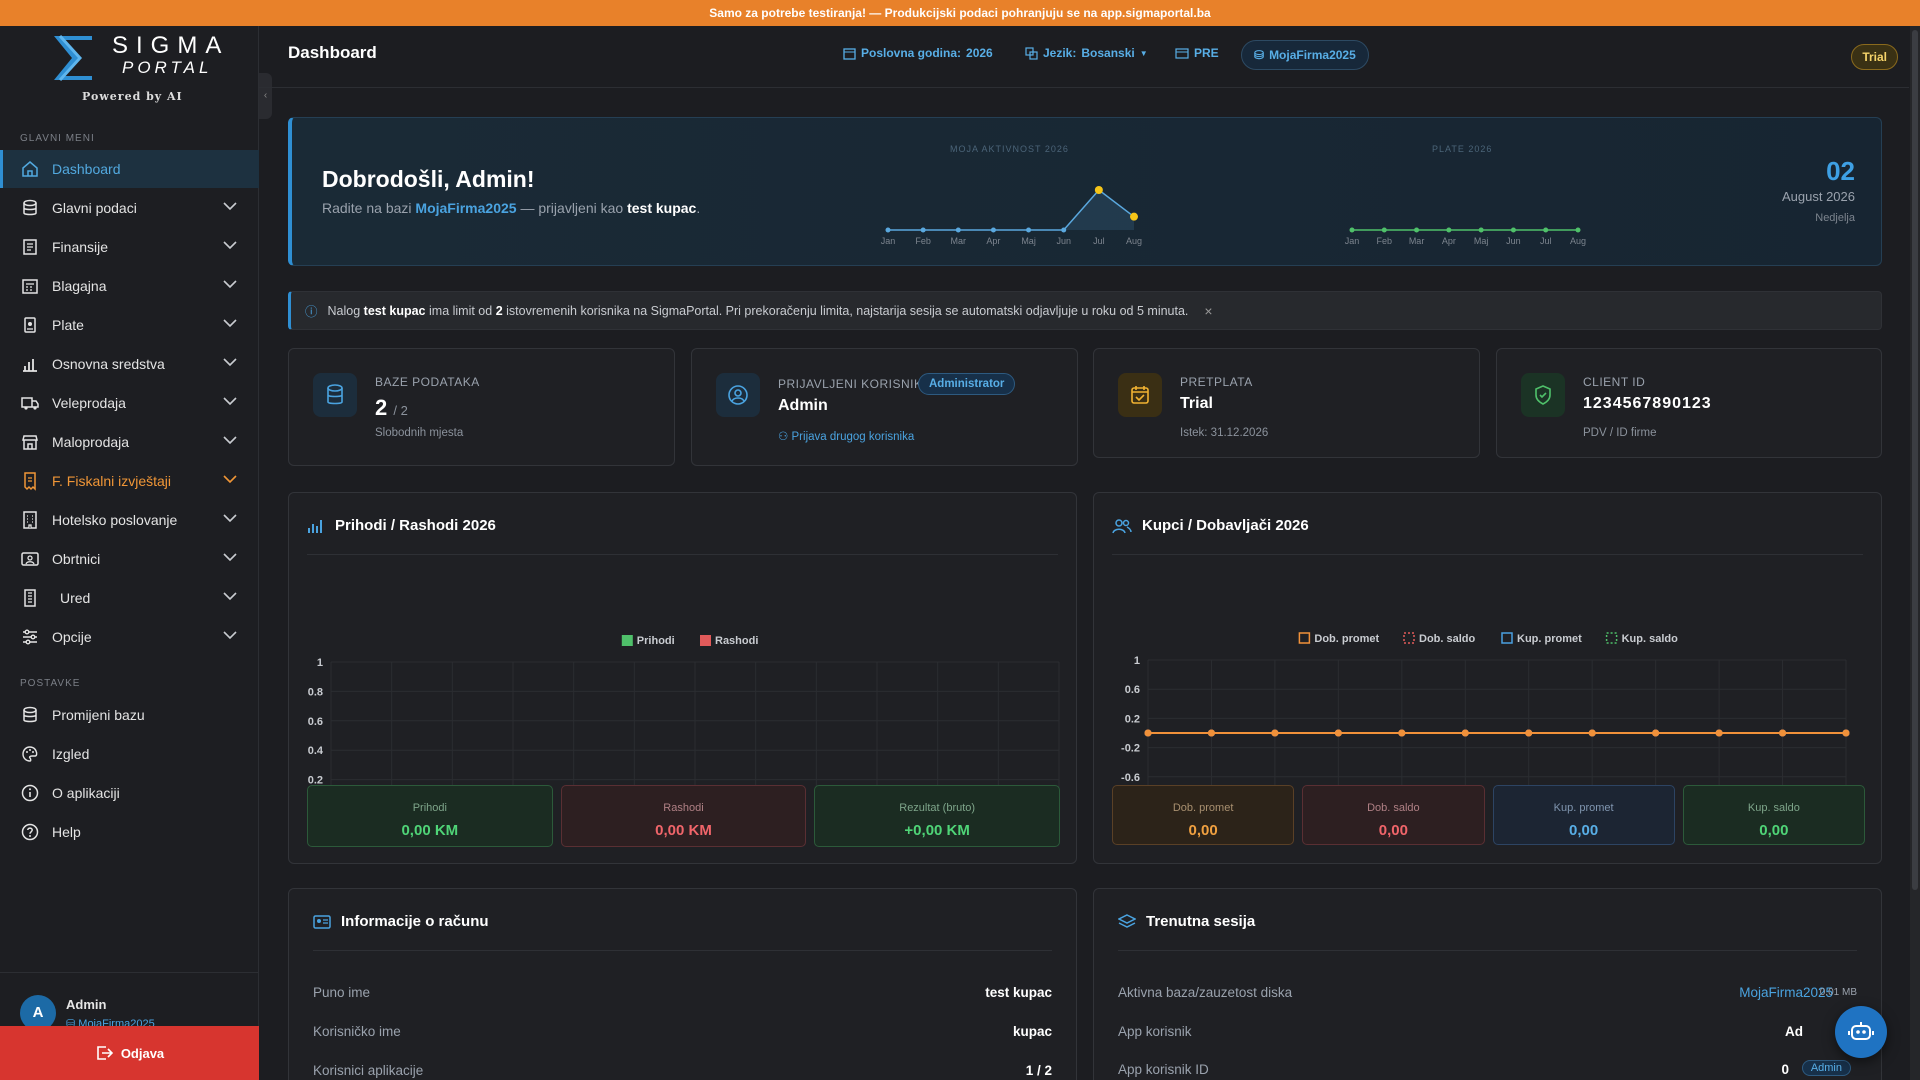  What do you see at coordinates (315, 692) in the screenshot?
I see `y-tick-label: 0.8` at bounding box center [315, 692].